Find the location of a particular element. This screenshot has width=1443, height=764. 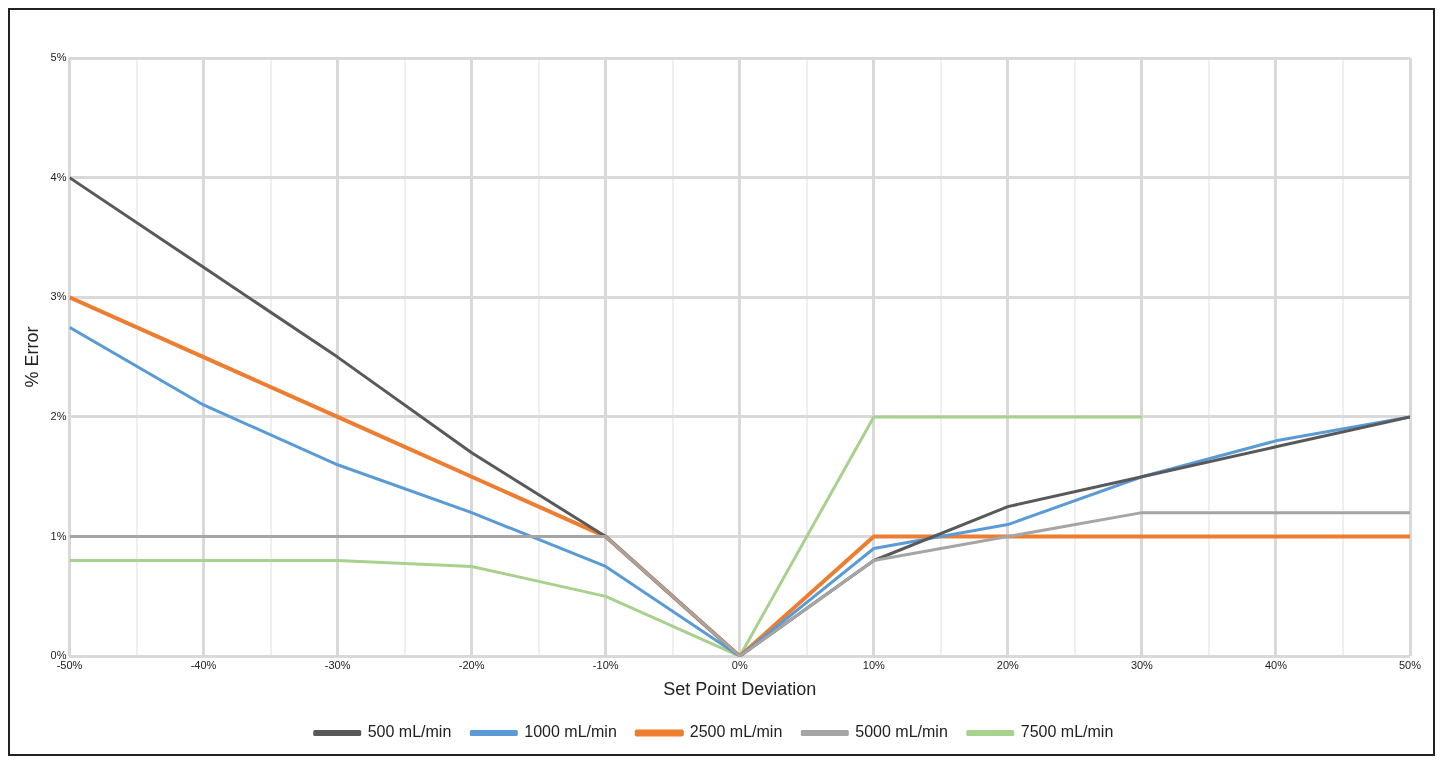

x-tick-label: 50% is located at coordinates (1410, 664).